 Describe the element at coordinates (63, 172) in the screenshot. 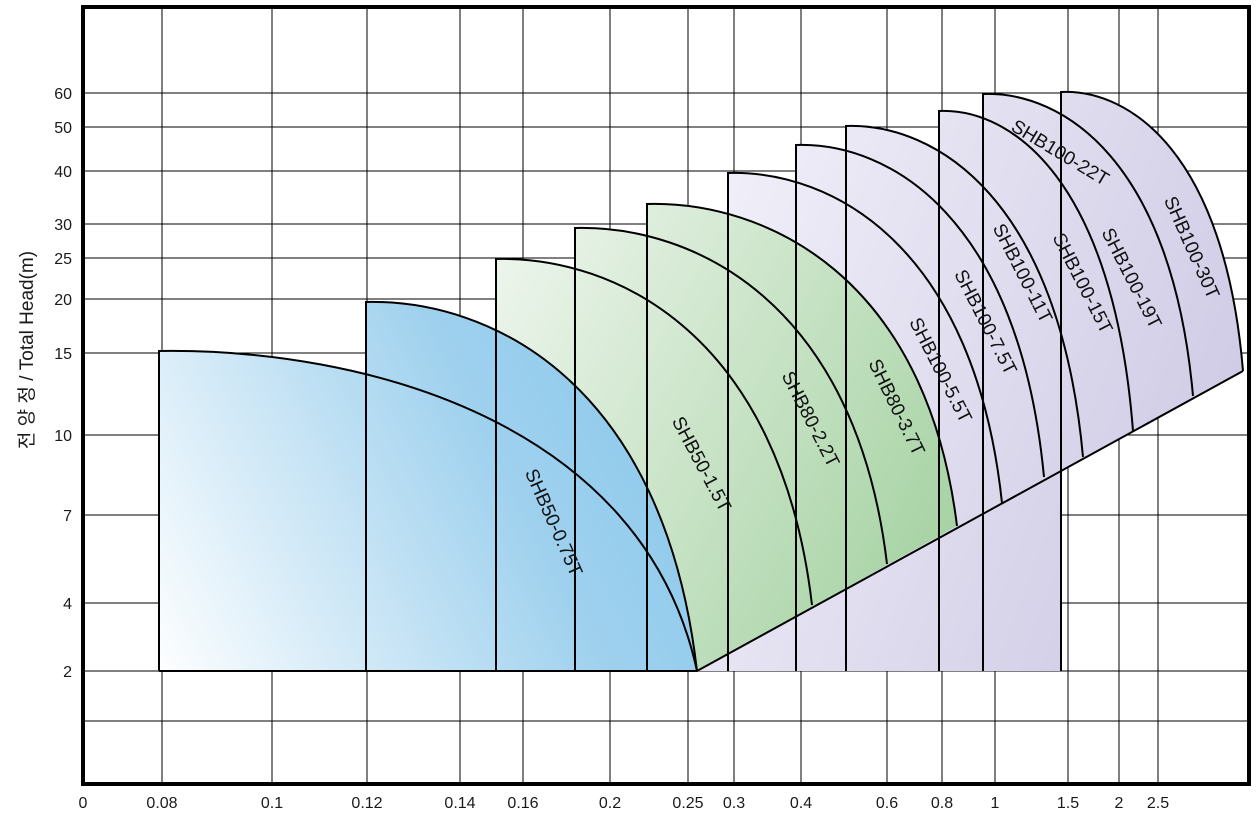

I see `y-tick-label: 40` at that location.